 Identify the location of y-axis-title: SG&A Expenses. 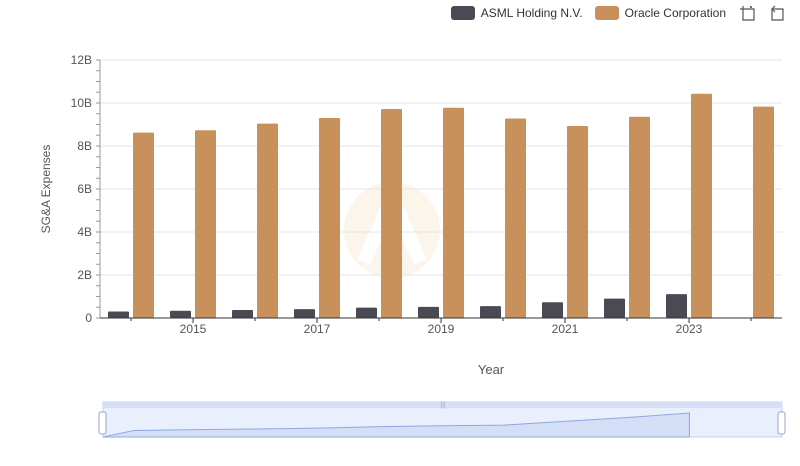
(46, 189).